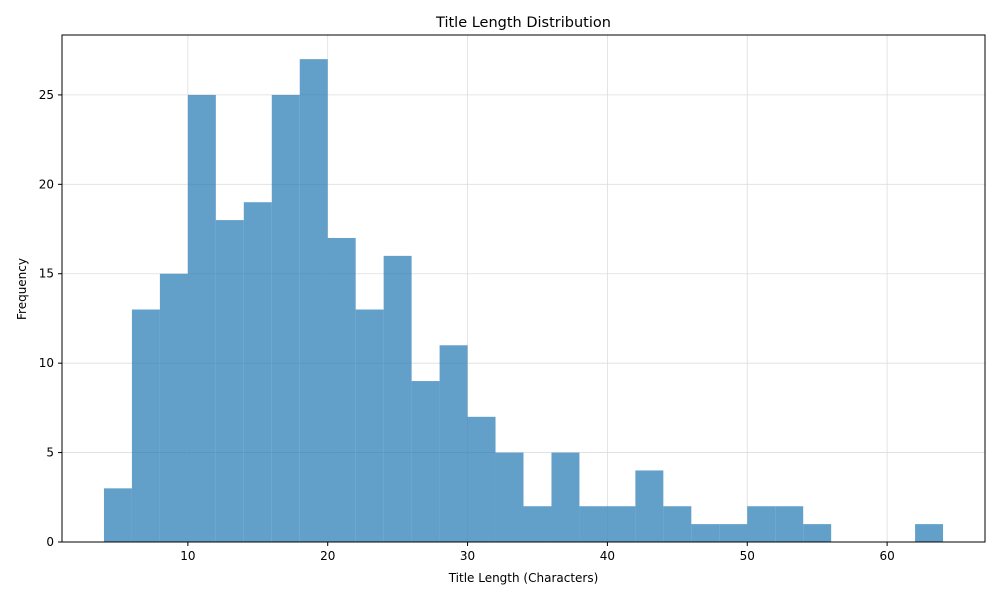 The image size is (1000, 600). Describe the element at coordinates (50, 542) in the screenshot. I see `y-tick-label: 0` at that location.